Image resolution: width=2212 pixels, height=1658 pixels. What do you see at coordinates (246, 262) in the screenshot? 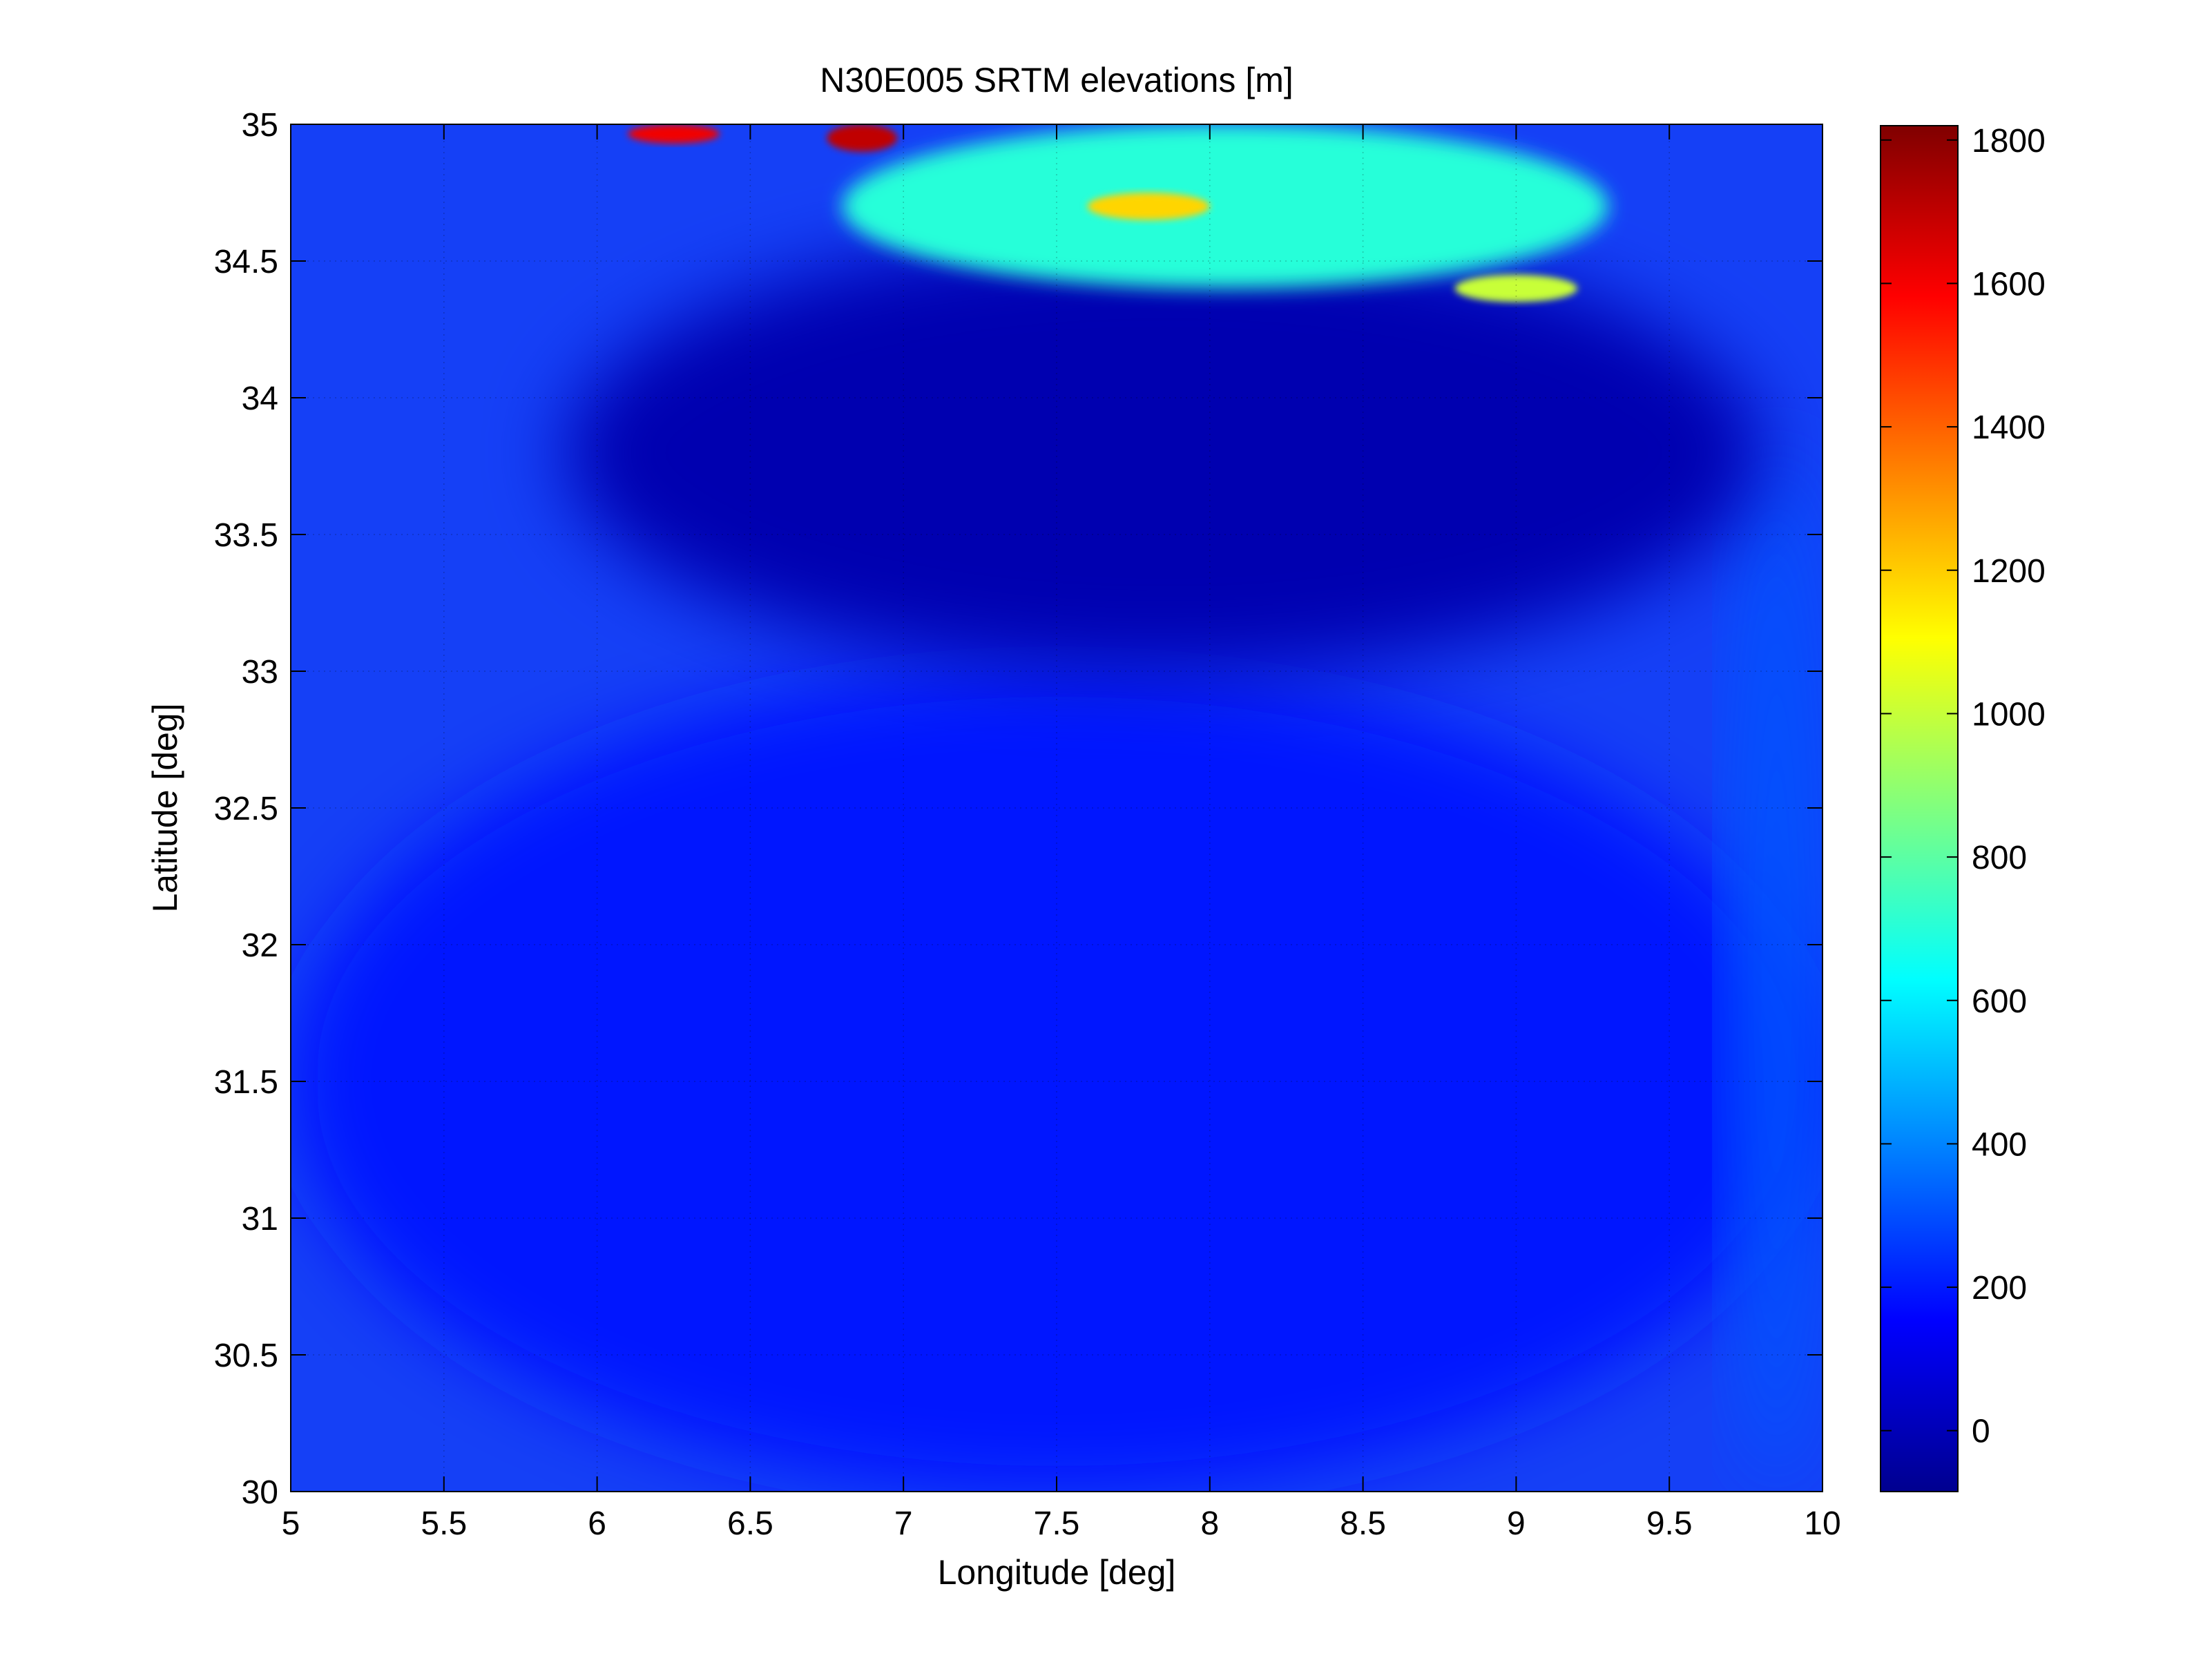
I see `y-tick-label: 34.5` at bounding box center [246, 262].